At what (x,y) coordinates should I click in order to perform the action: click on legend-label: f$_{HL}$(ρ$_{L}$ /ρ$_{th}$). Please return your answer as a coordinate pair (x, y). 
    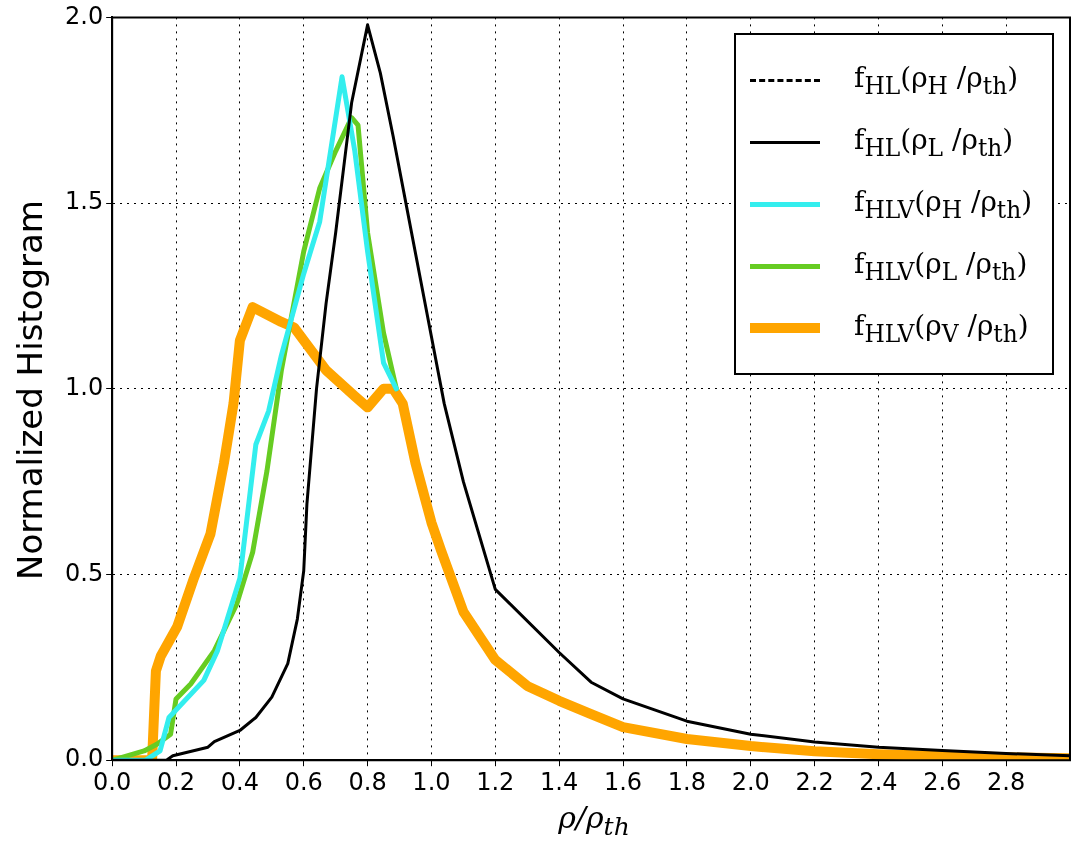
    Looking at the image, I should click on (934, 142).